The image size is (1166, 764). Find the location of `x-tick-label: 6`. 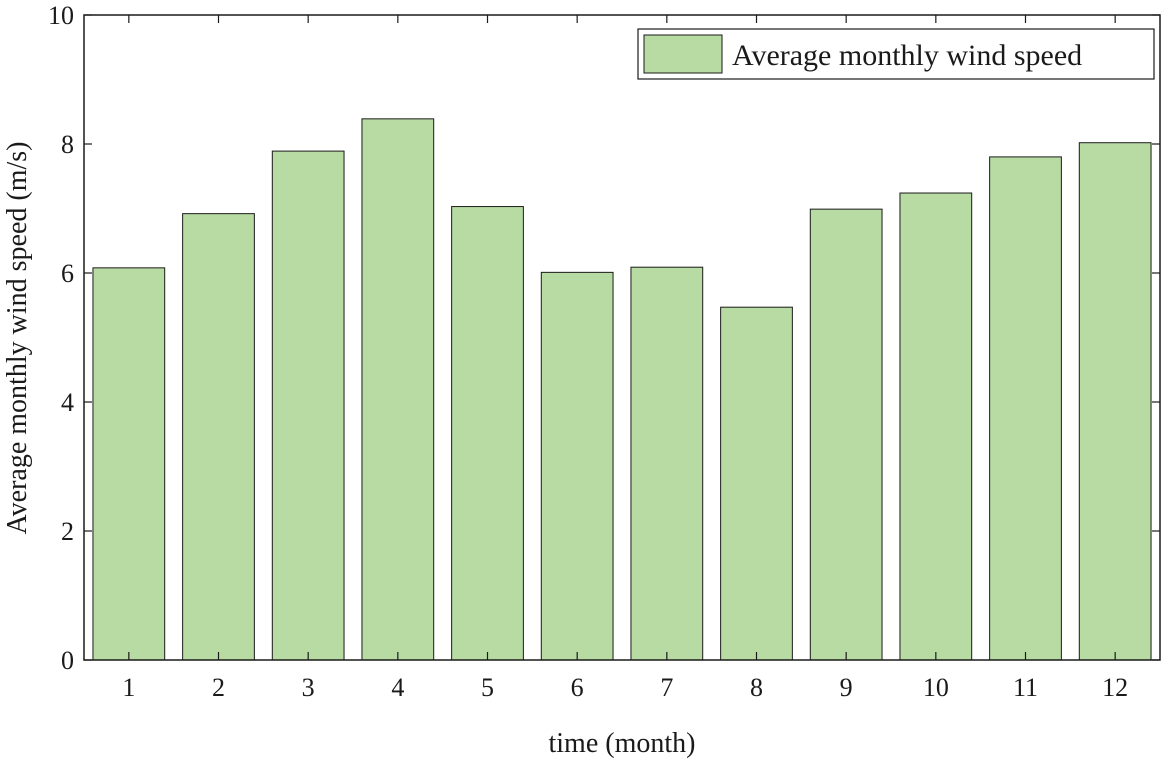

x-tick-label: 6 is located at coordinates (577, 687).